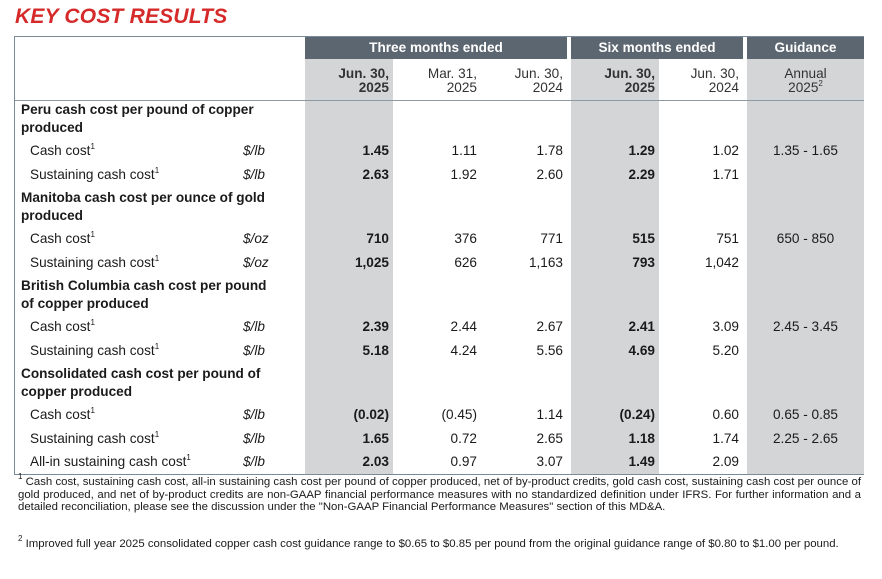 This screenshot has height=579, width=882. Describe the element at coordinates (549, 438) in the screenshot. I see `value-cell: 2.65` at that location.